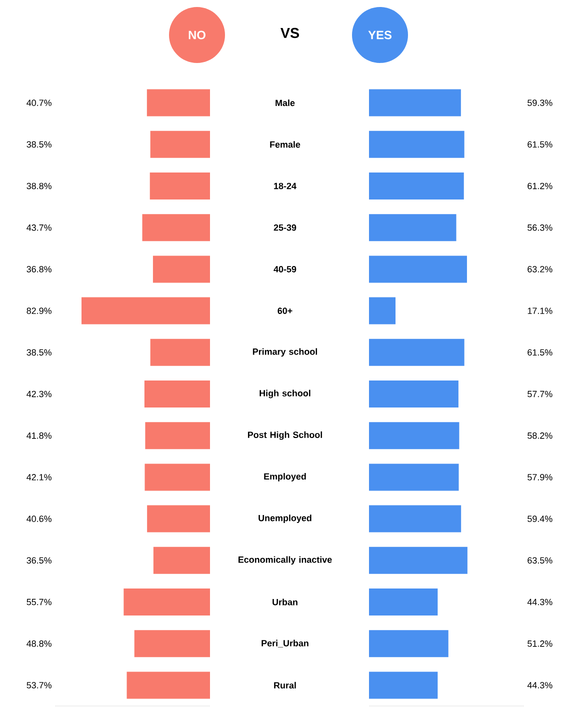 Image resolution: width=569 pixels, height=720 pixels. What do you see at coordinates (540, 435) in the screenshot?
I see `data-label: 58.2%` at bounding box center [540, 435].